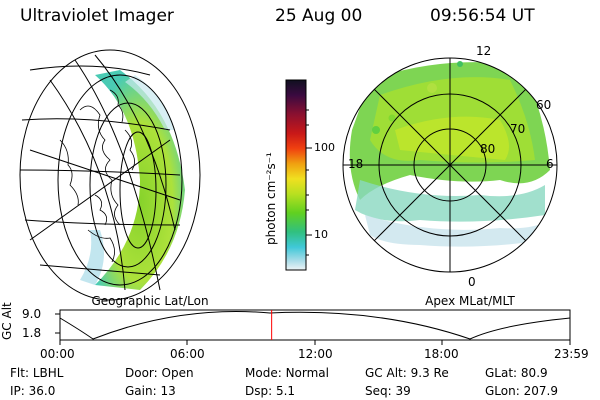 The width and height of the screenshot is (600, 400). I want to click on colorbar-gradient, so click(296, 175).